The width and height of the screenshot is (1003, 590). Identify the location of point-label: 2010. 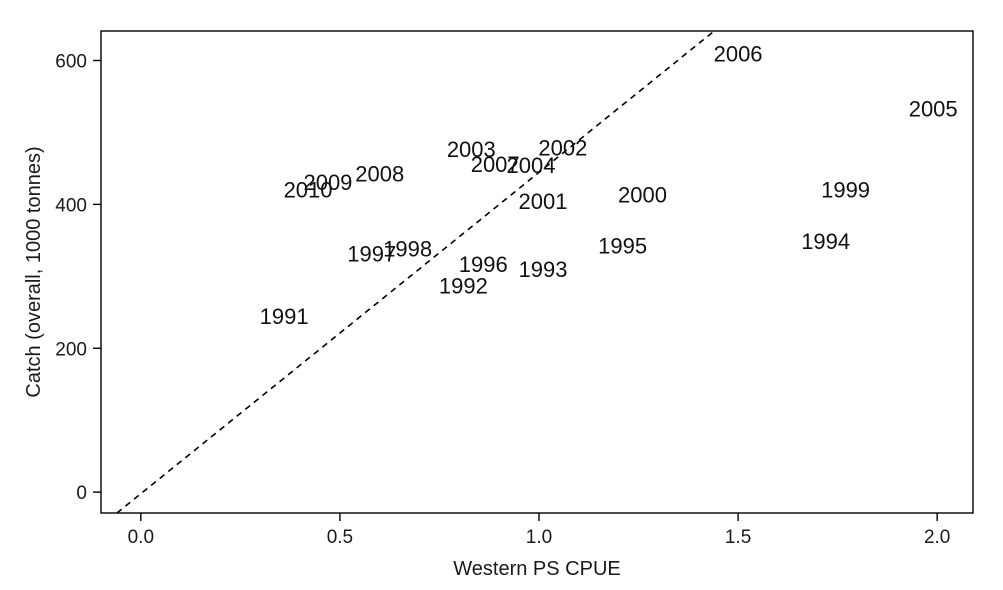
(308, 189).